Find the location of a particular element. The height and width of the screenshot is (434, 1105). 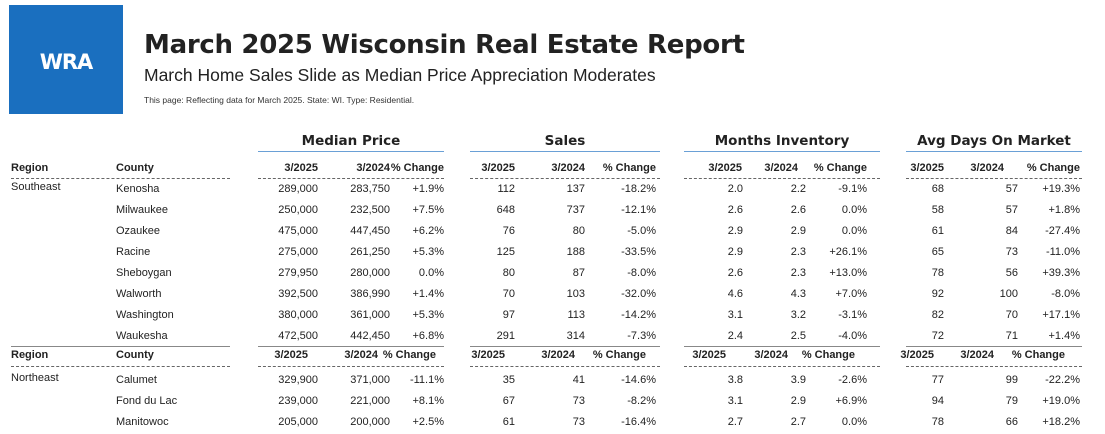

logo-text: WRA is located at coordinates (66, 62).